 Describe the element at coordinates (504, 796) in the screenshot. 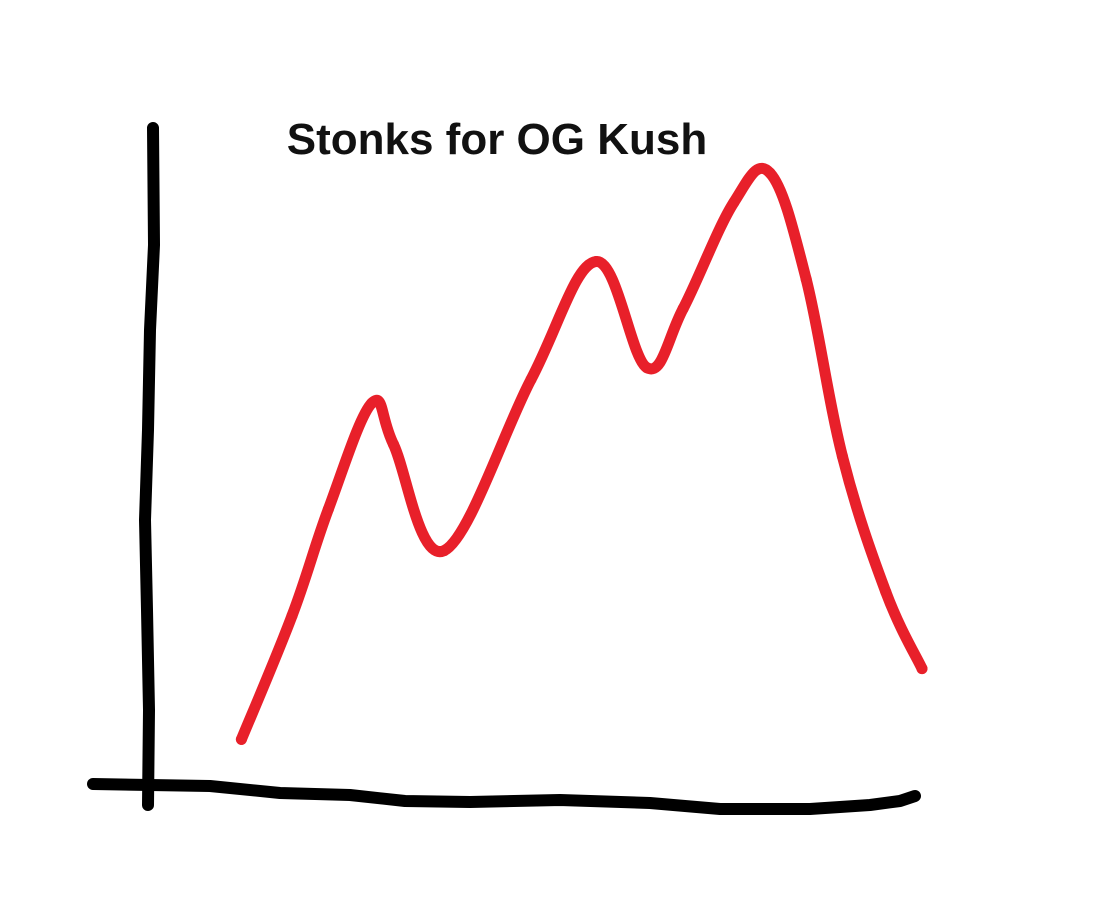

I see `x-axis-line` at that location.